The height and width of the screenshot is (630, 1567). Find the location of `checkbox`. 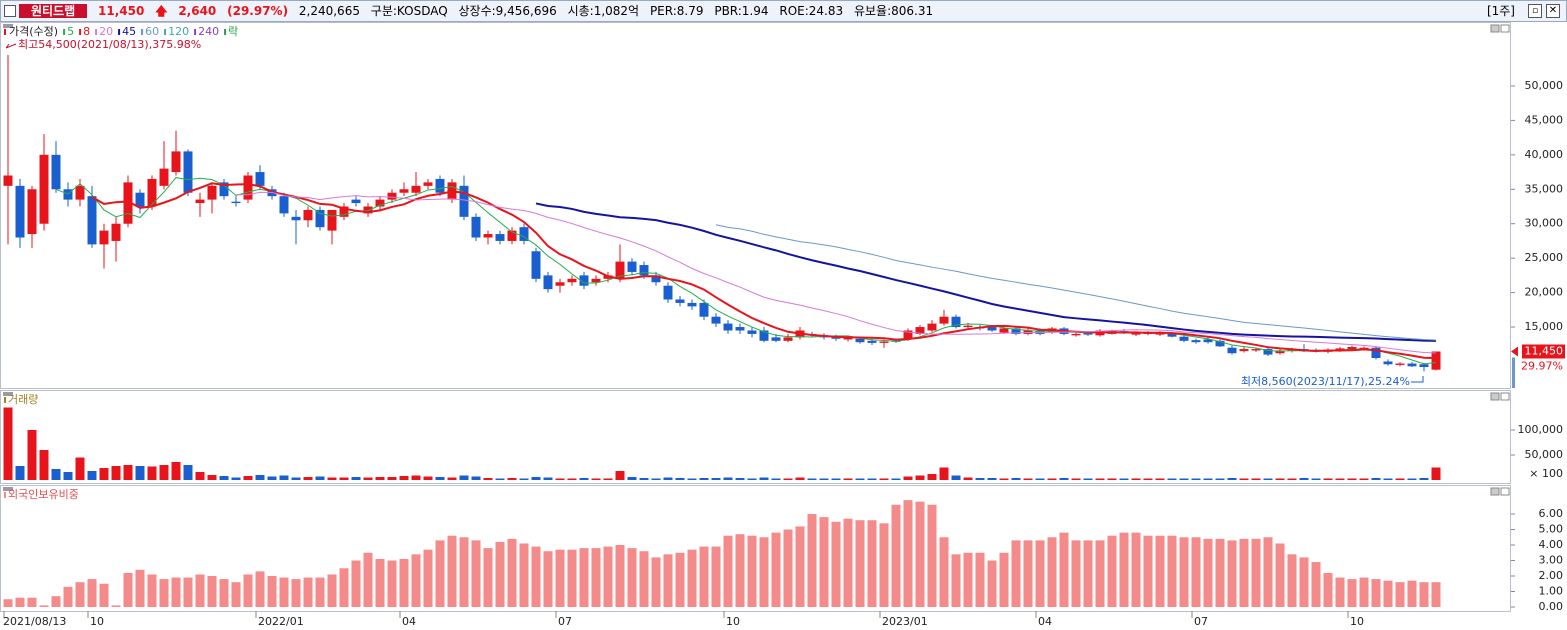

checkbox is located at coordinates (10, 11).